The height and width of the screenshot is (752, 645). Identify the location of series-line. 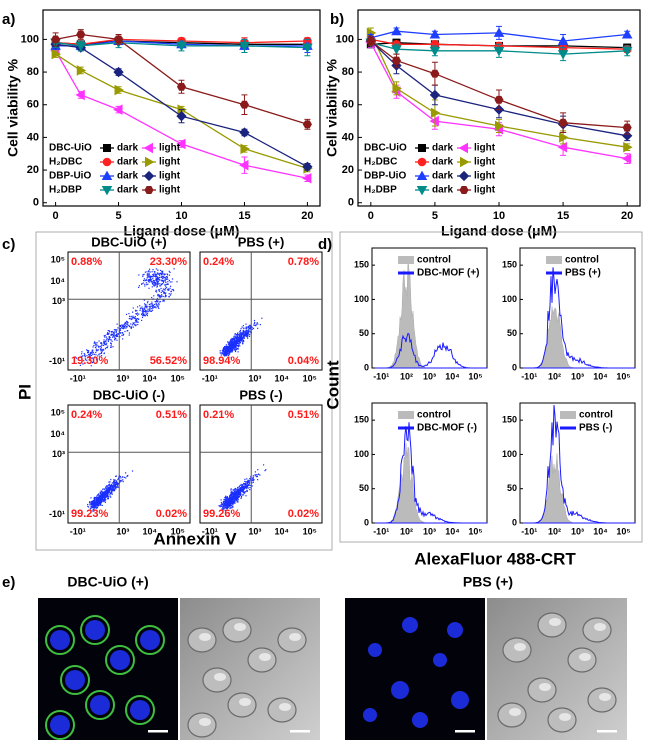
(181, 105).